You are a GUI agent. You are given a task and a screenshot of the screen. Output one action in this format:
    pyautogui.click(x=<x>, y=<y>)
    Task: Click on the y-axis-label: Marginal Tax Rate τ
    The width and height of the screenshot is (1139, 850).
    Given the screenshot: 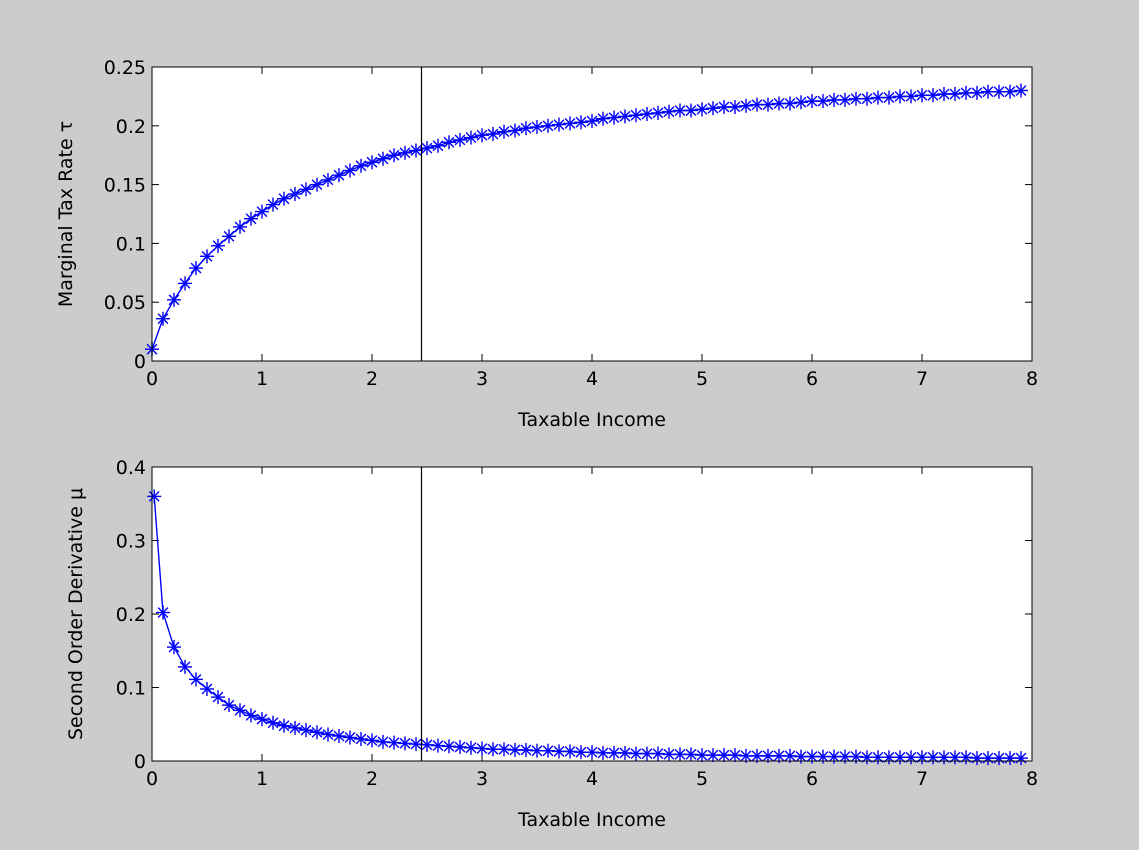 What is the action you would take?
    pyautogui.click(x=66, y=214)
    